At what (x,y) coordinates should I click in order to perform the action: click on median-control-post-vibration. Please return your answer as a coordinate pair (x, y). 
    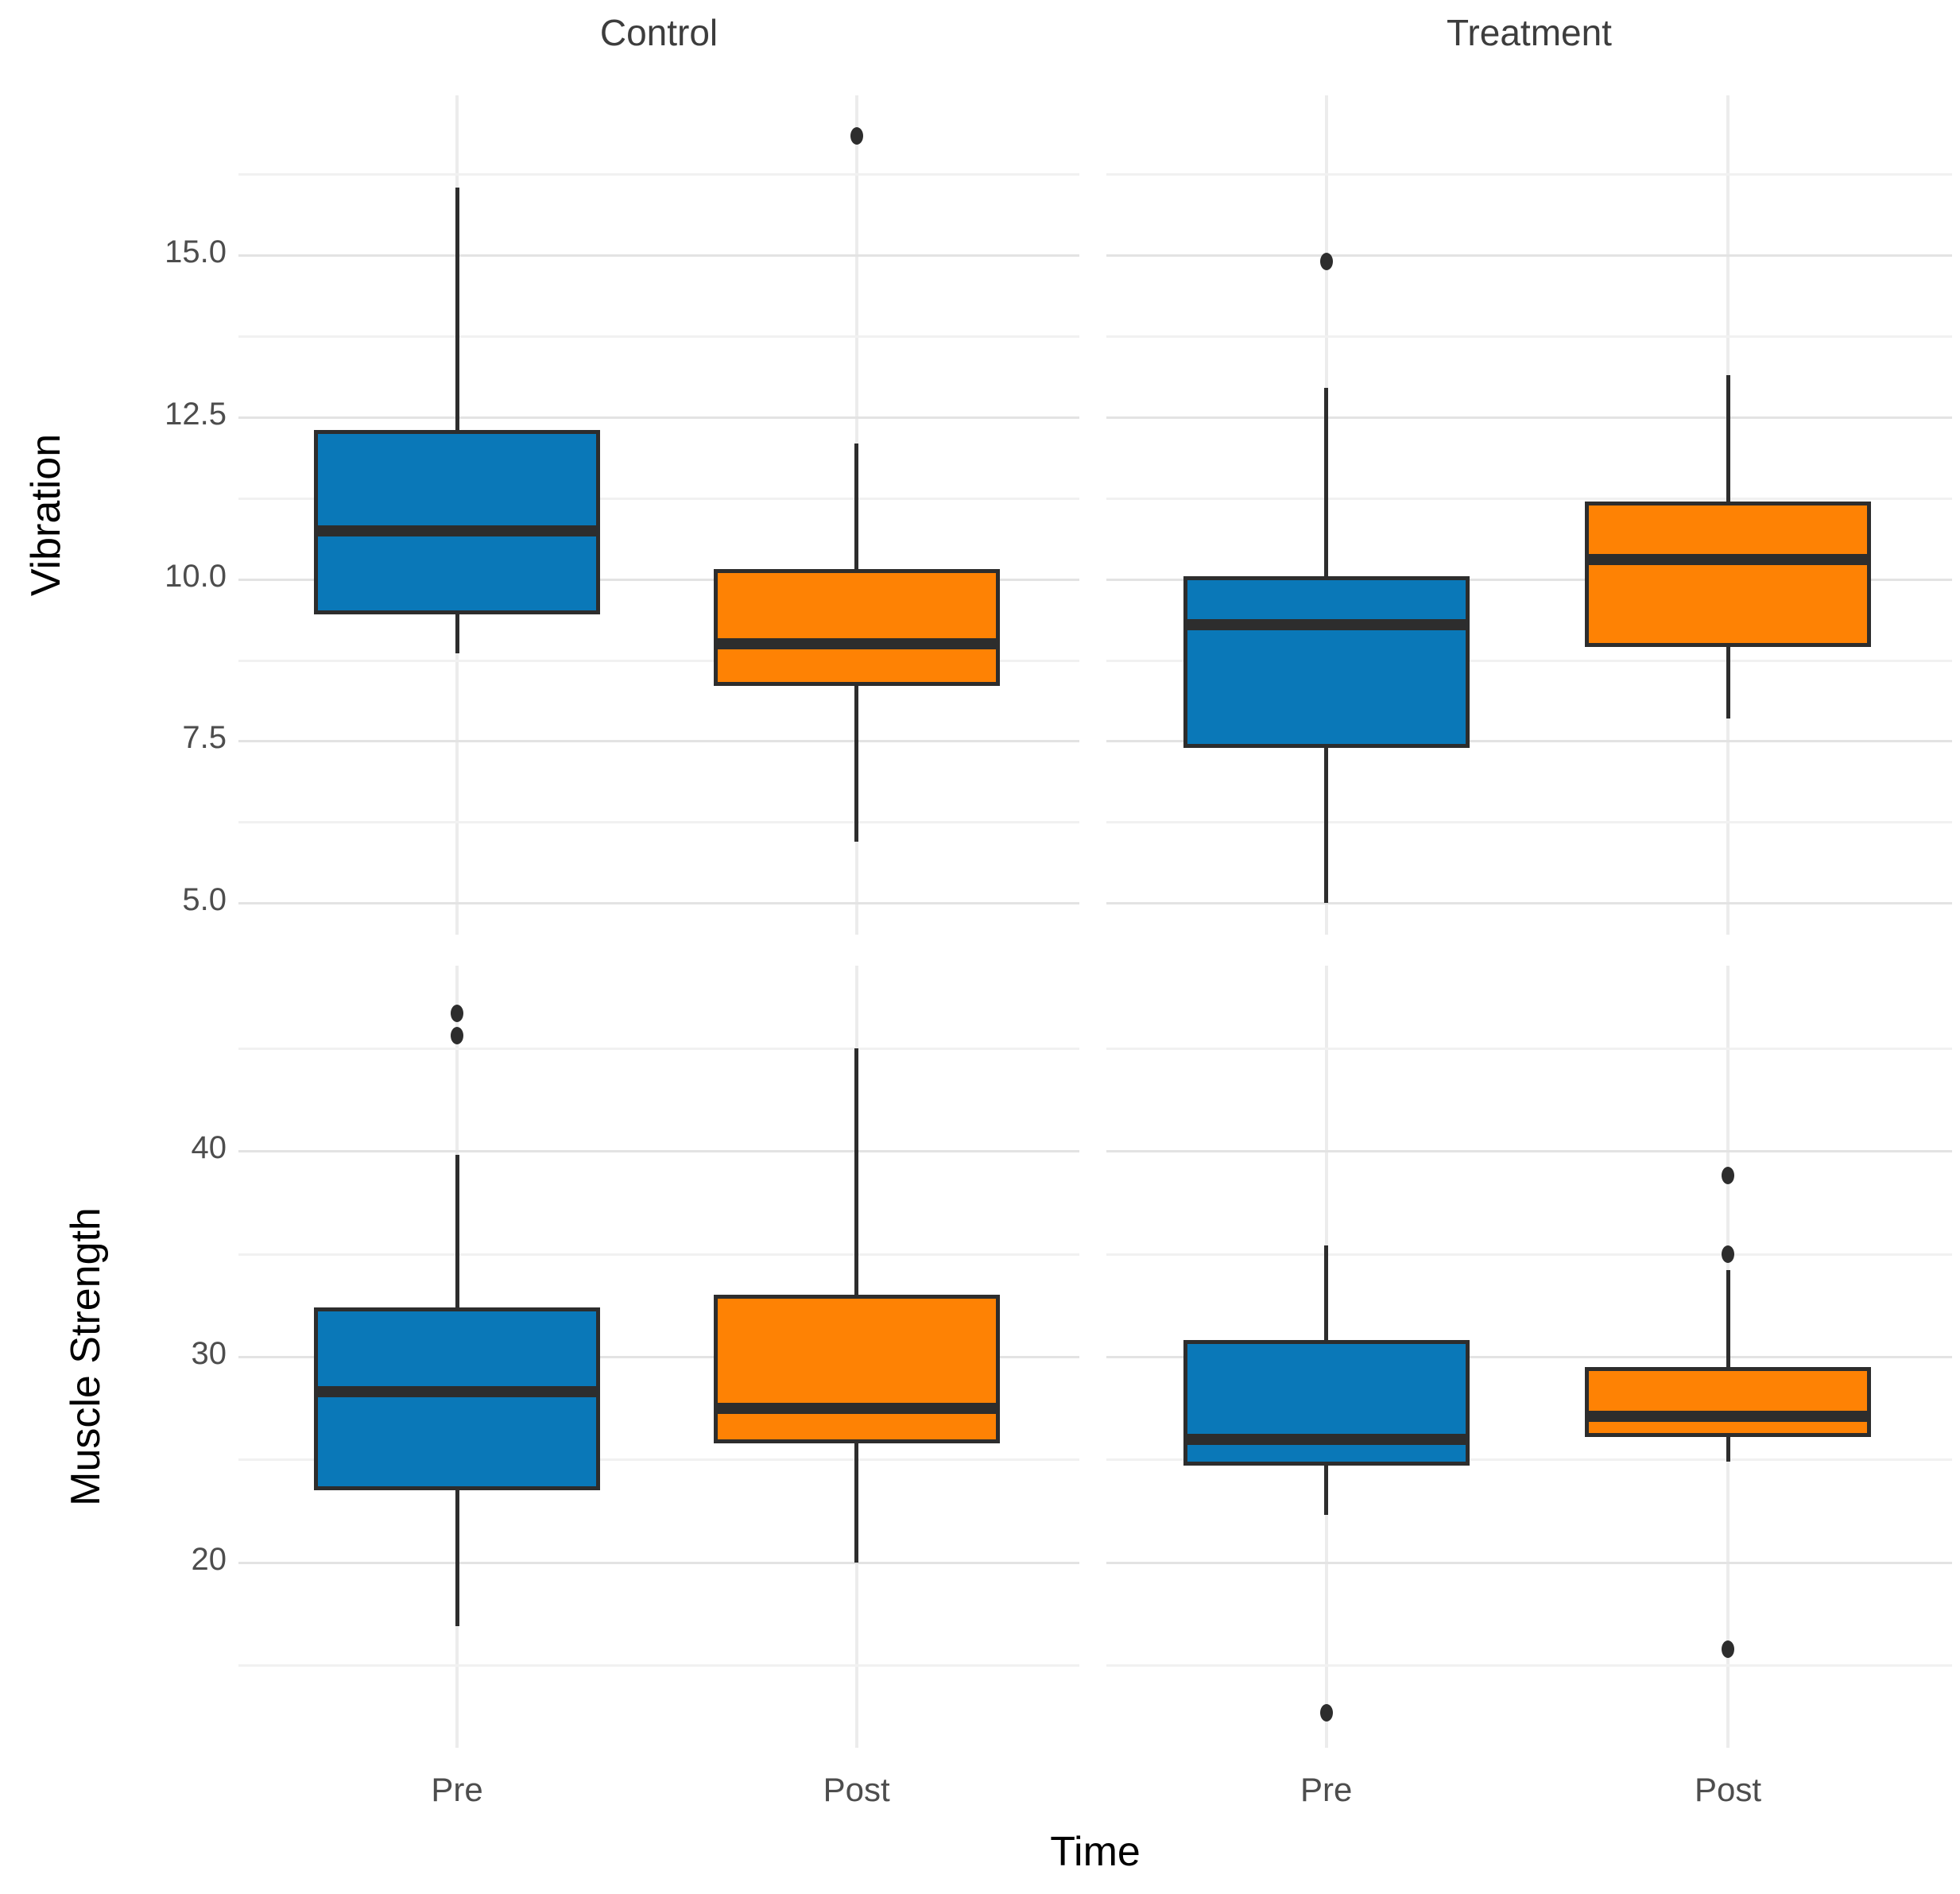
    Looking at the image, I should click on (857, 644).